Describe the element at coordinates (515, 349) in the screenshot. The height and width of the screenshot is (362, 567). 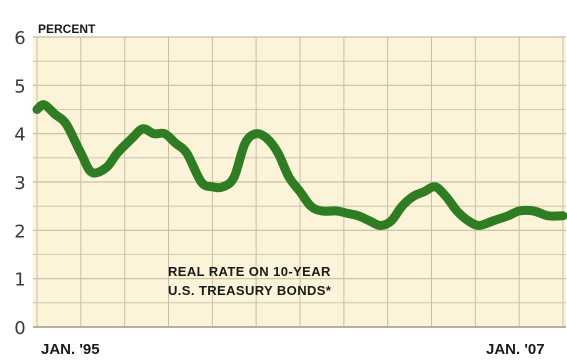
I see `x-tick-label-end: JAN. '07` at that location.